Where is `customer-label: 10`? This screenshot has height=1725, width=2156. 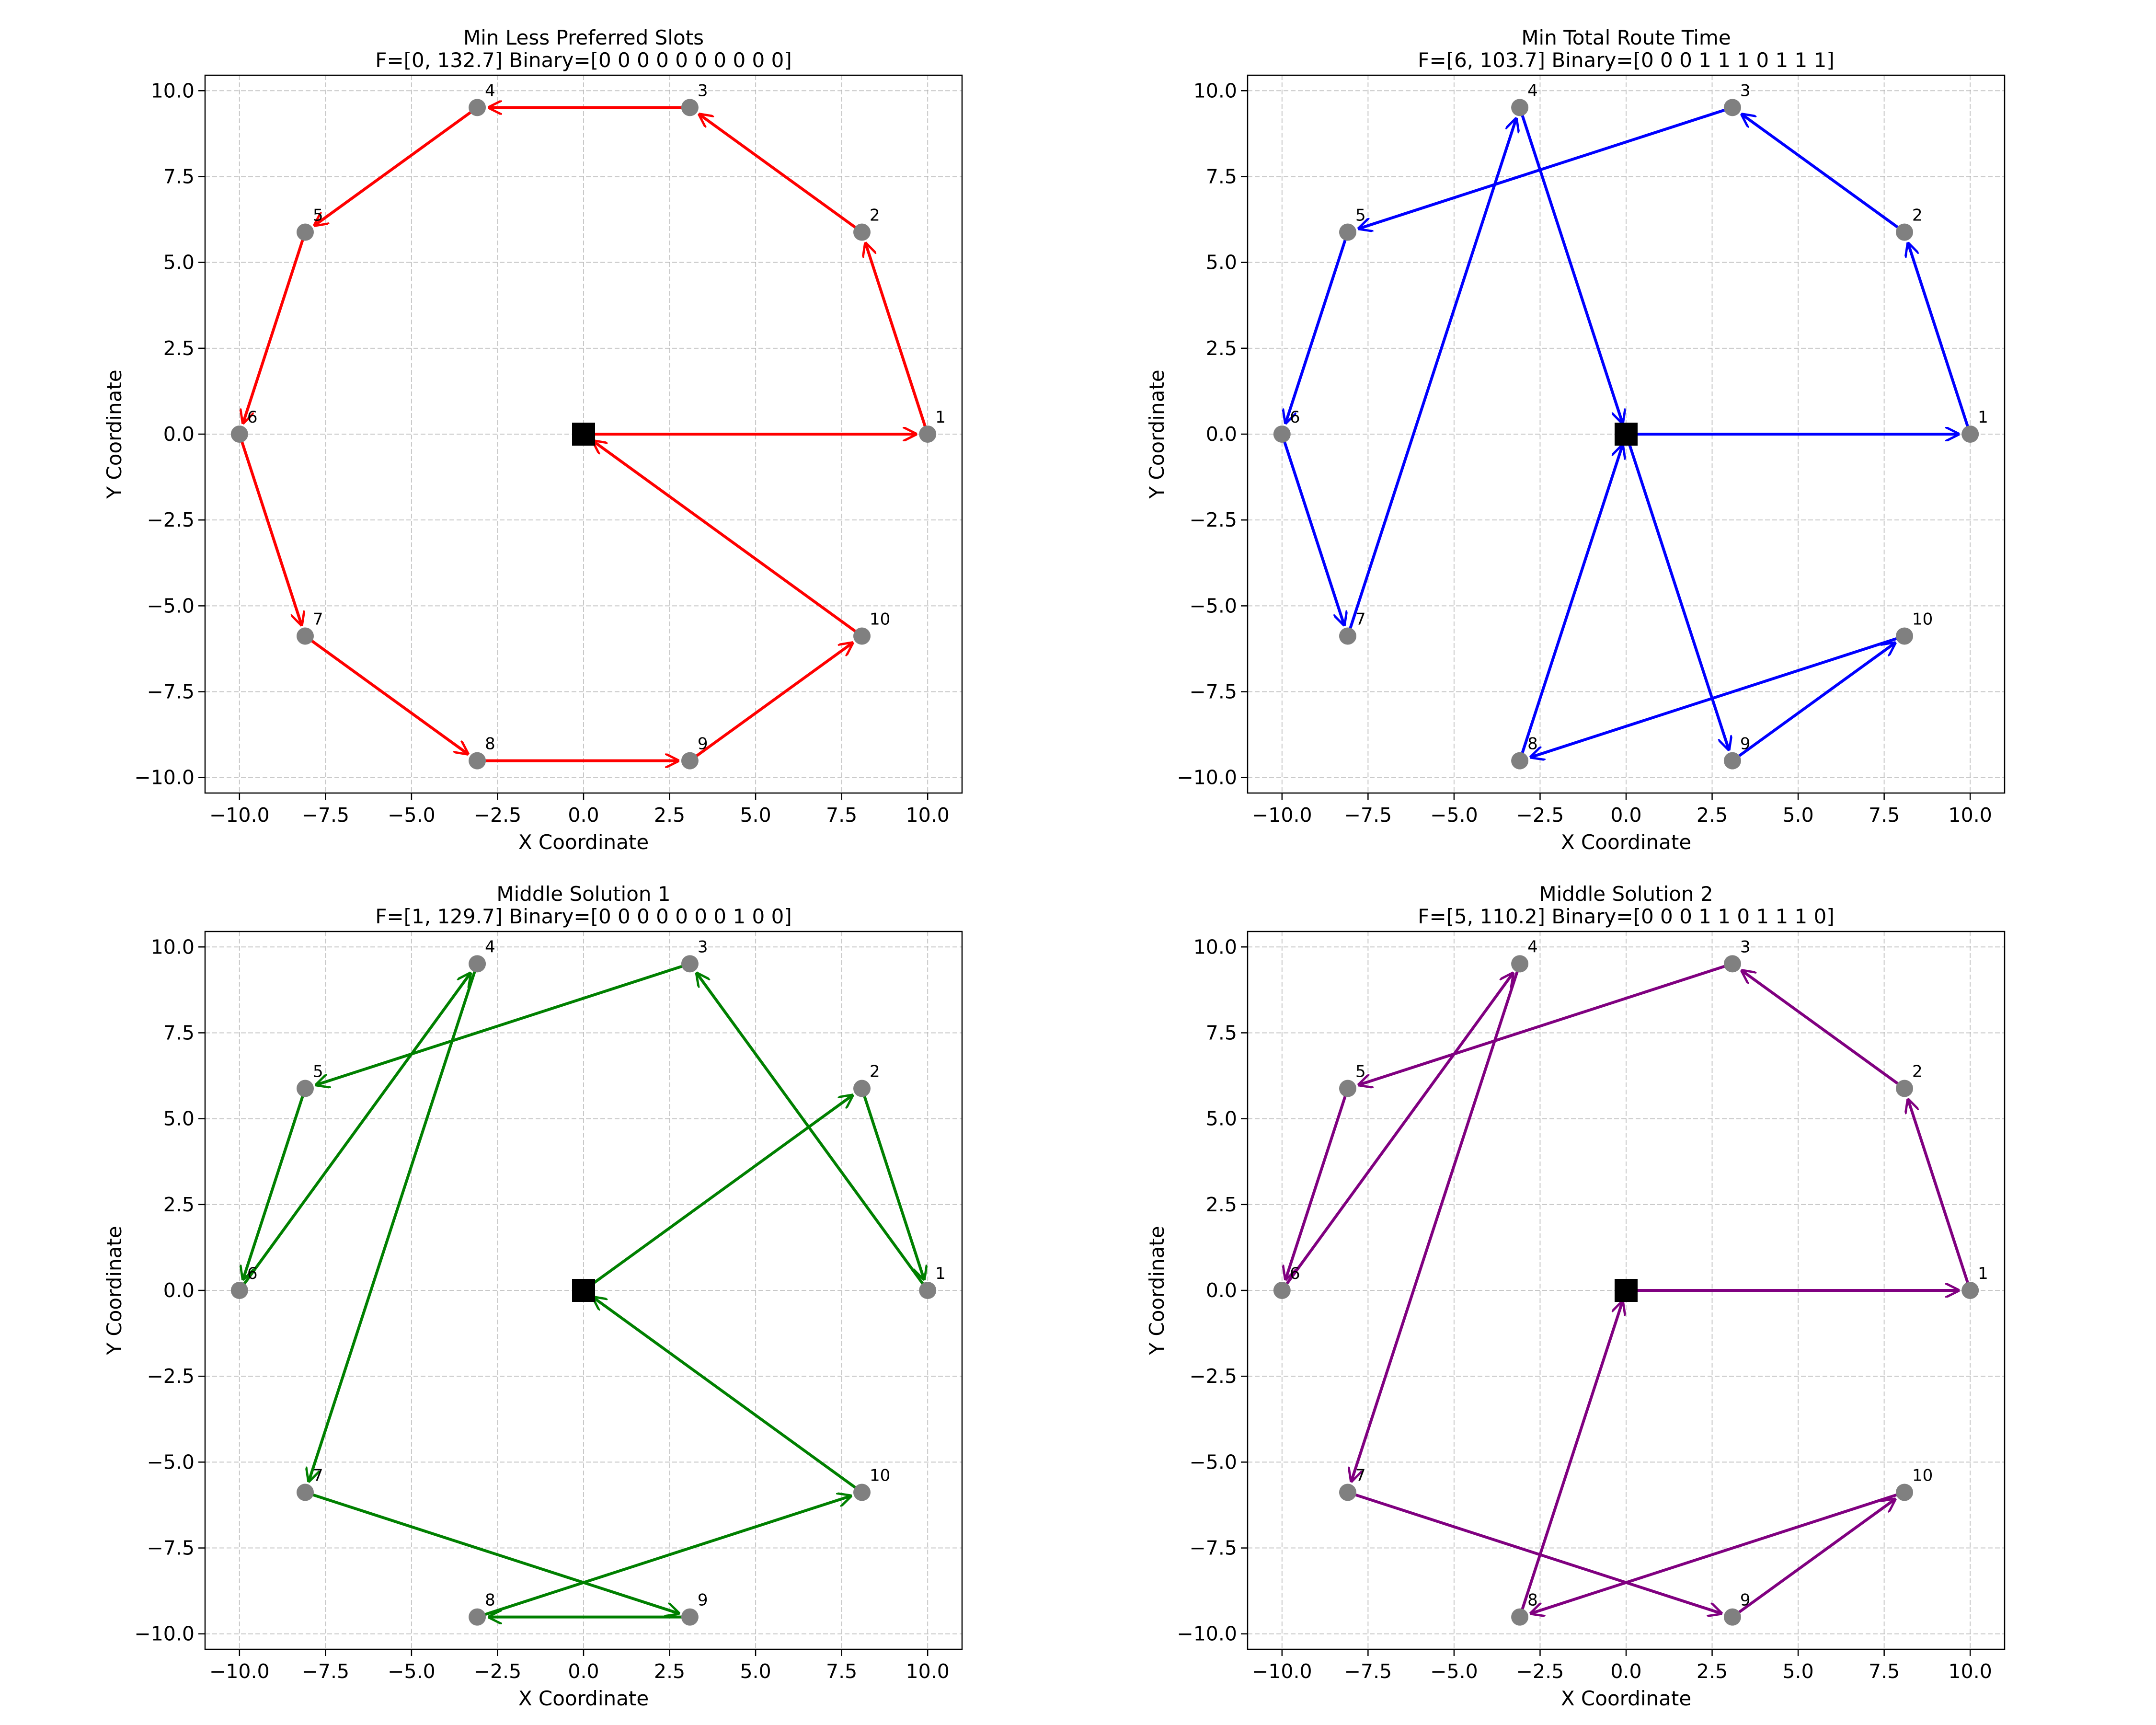
customer-label: 10 is located at coordinates (1922, 619).